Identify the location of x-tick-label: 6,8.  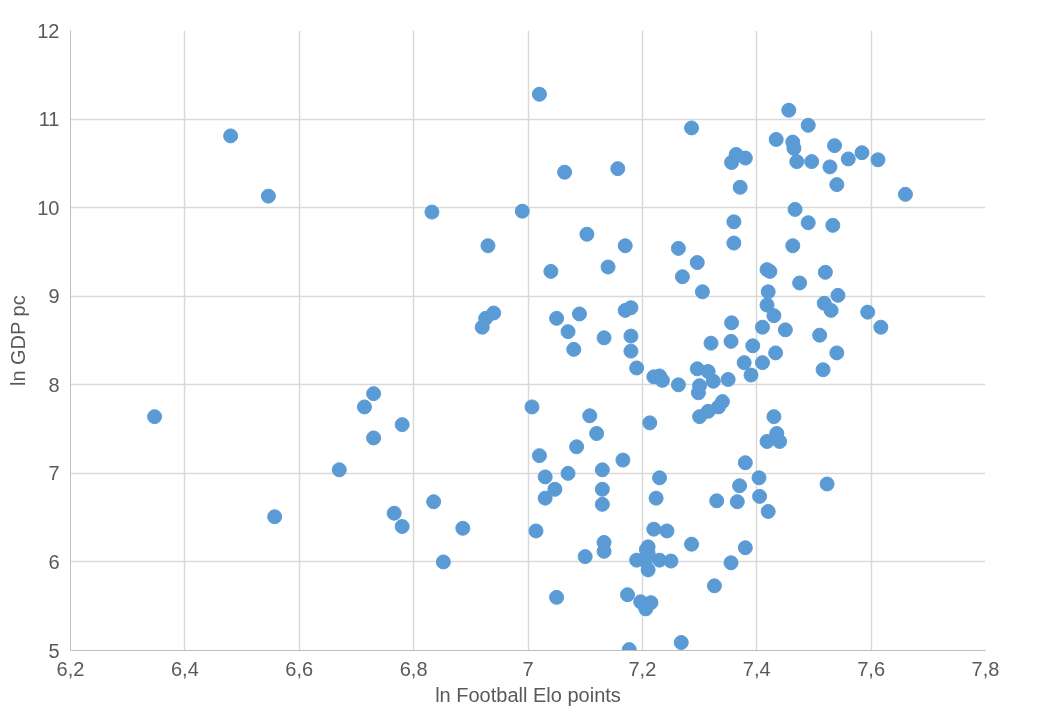
(413, 668).